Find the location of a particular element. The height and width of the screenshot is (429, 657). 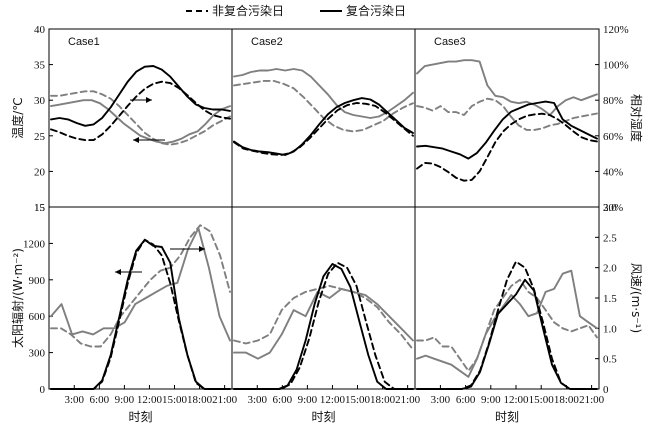

humidity-composite-line-case2 is located at coordinates (323, 93).